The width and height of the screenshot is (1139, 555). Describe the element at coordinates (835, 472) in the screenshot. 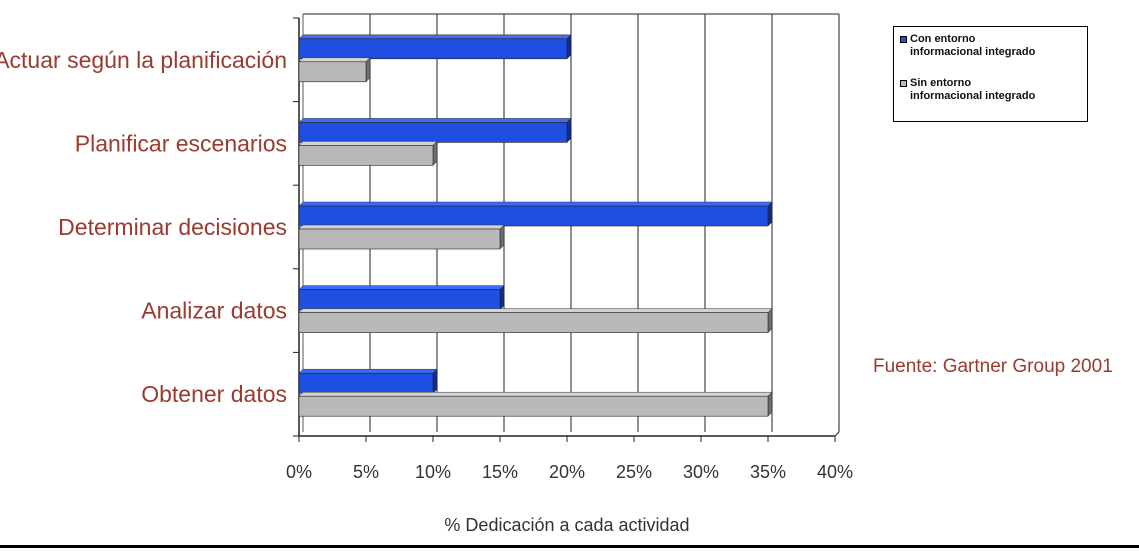

I see `x-tick-label: 40%` at that location.